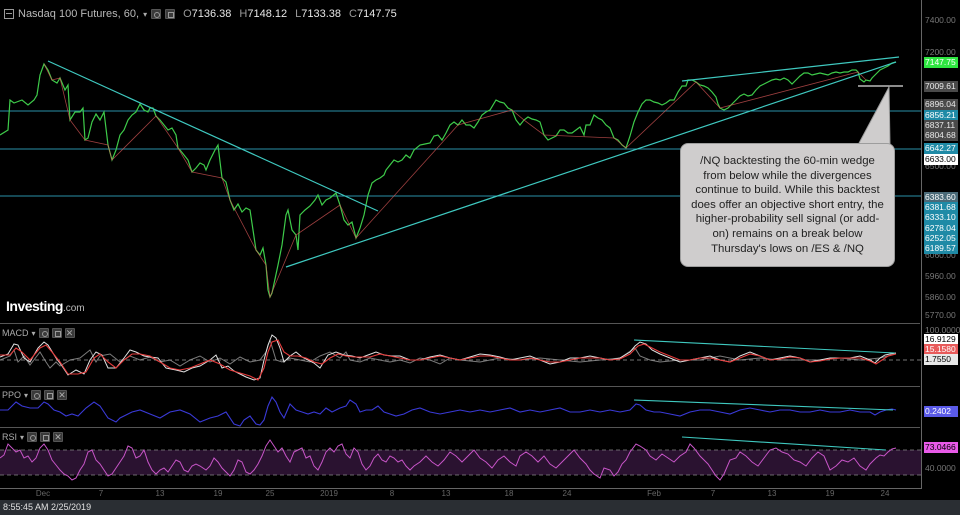  Describe the element at coordinates (941, 228) in the screenshot. I see `price-tag: 6278.04` at that location.